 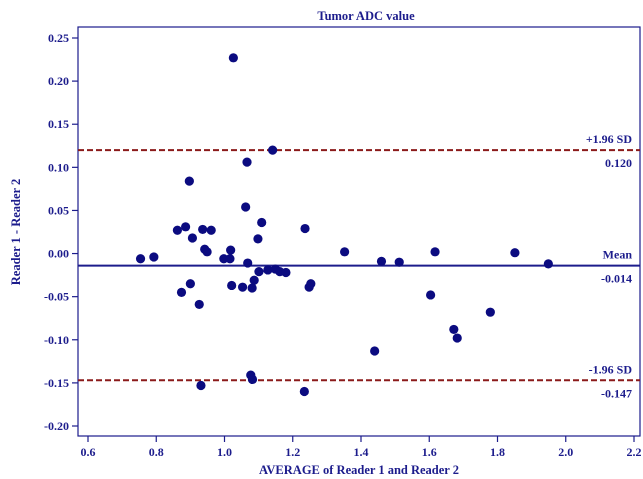 I want to click on x-tick-label: 2.2, so click(x=634, y=452).